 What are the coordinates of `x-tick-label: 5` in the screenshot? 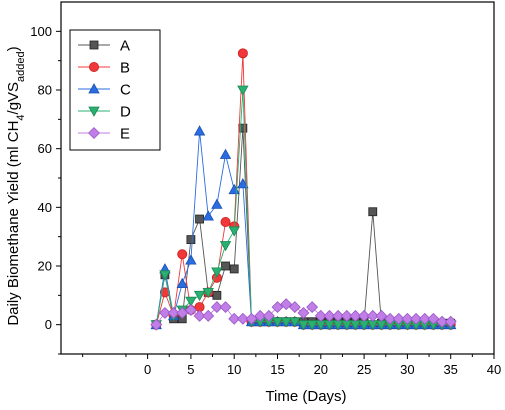 It's located at (190, 369).